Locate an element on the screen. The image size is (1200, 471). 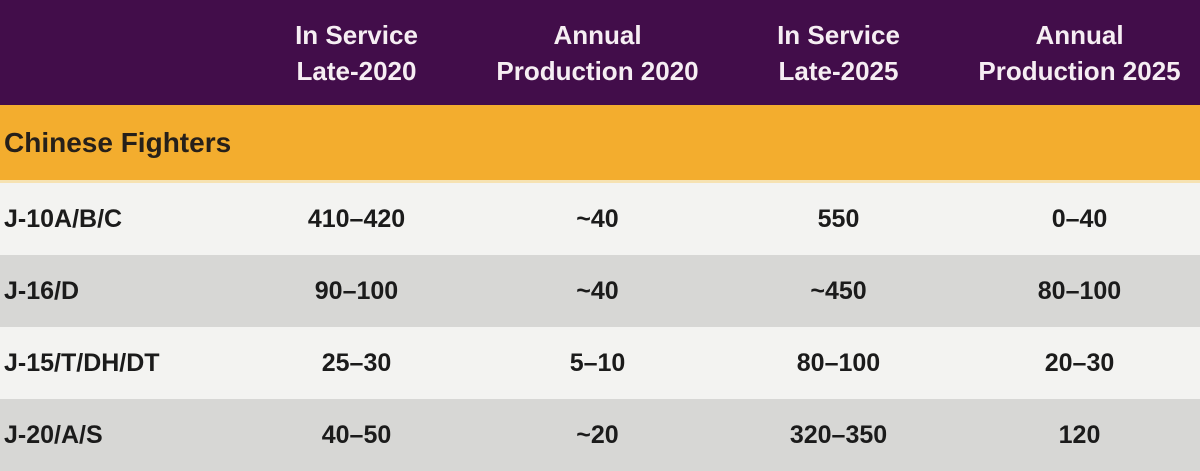
row-label: J-20/A/S is located at coordinates (53, 434).